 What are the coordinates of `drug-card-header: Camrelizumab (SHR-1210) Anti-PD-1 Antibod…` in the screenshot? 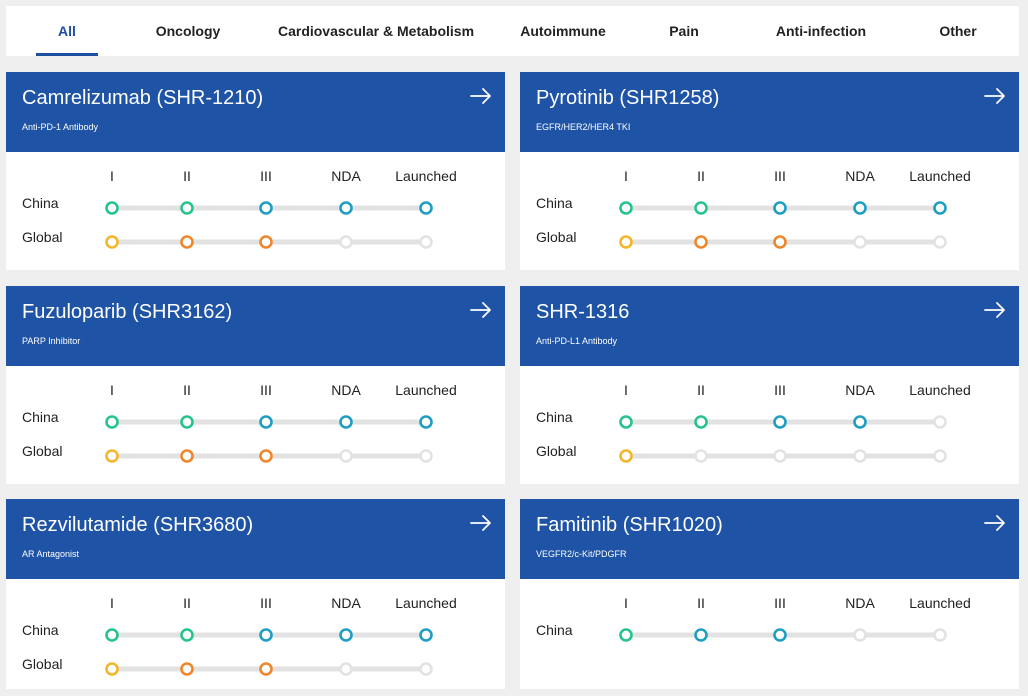 It's located at (255, 112).